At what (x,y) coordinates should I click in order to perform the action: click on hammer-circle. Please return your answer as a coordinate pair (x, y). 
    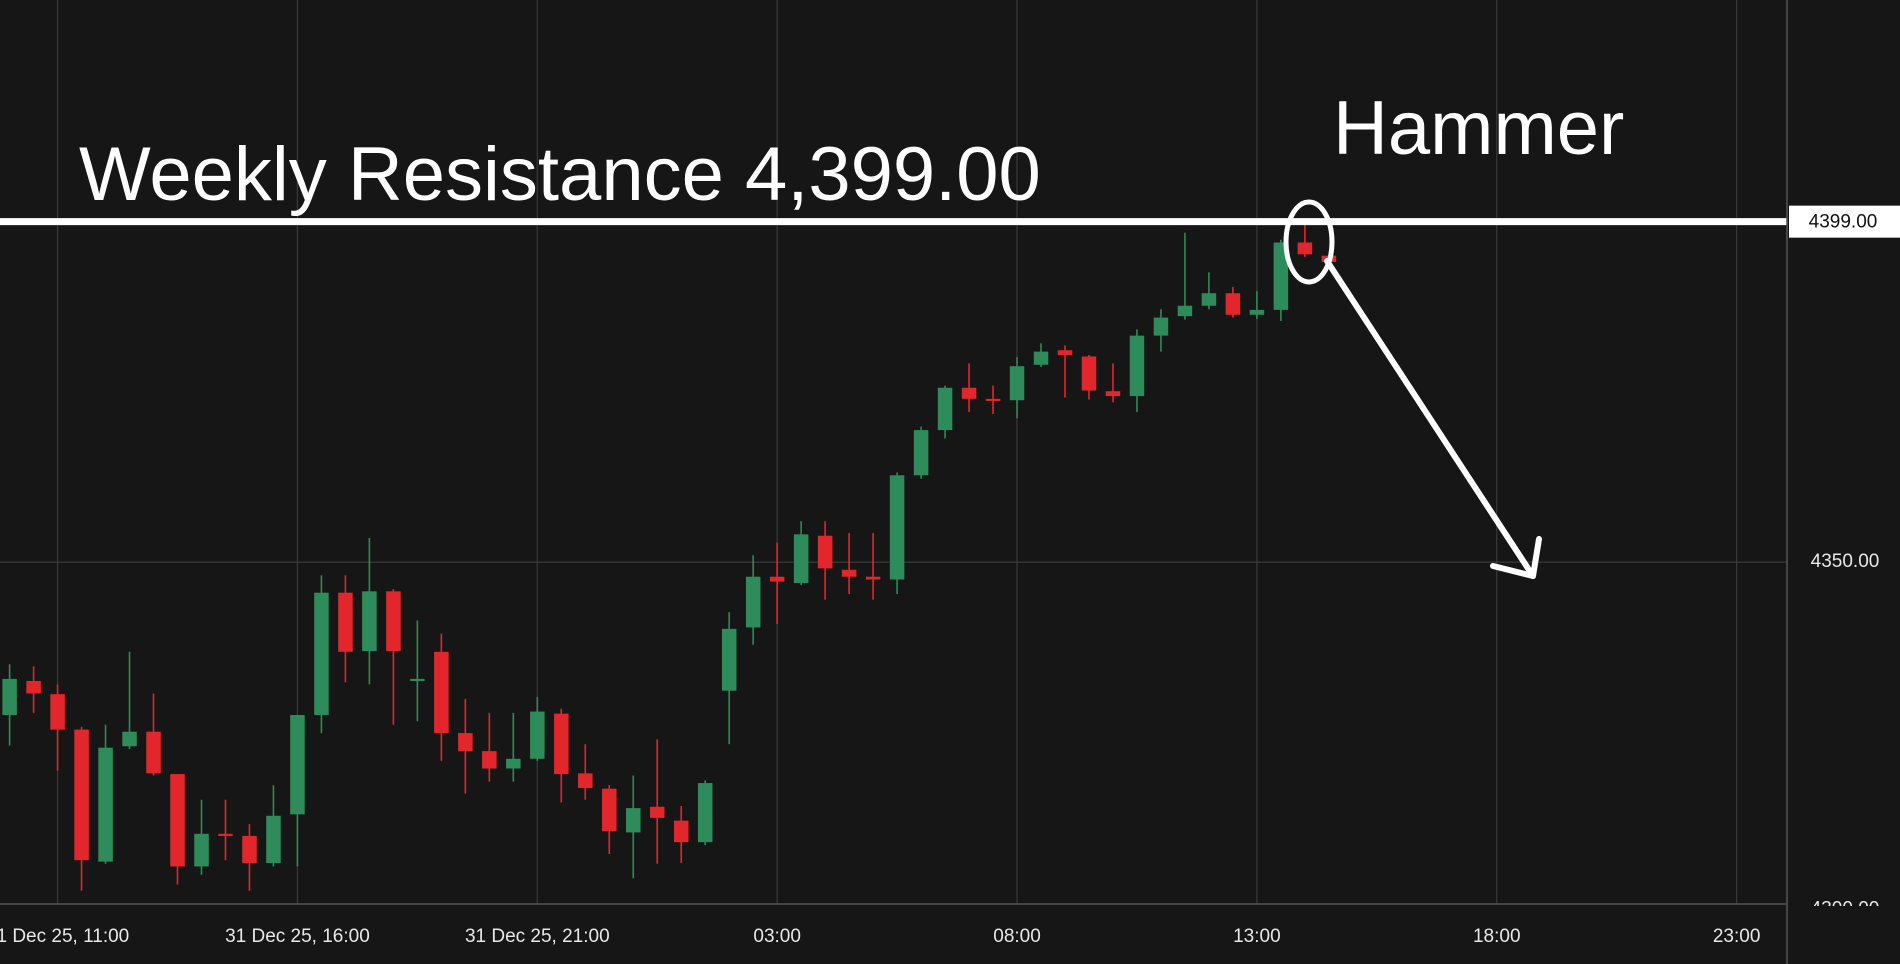
    Looking at the image, I should click on (1309, 242).